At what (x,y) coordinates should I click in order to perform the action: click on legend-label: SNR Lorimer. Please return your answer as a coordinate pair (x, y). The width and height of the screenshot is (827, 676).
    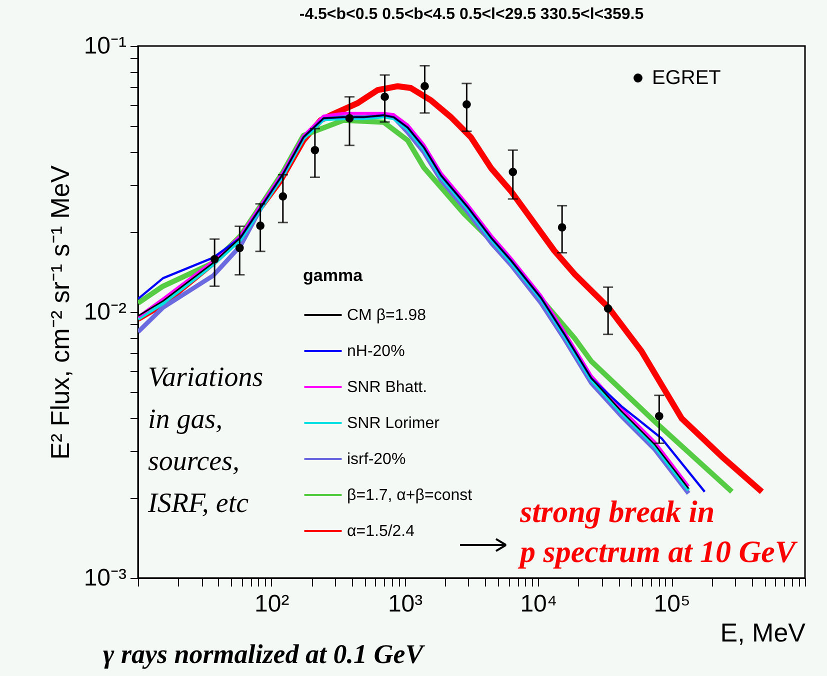
    Looking at the image, I should click on (393, 423).